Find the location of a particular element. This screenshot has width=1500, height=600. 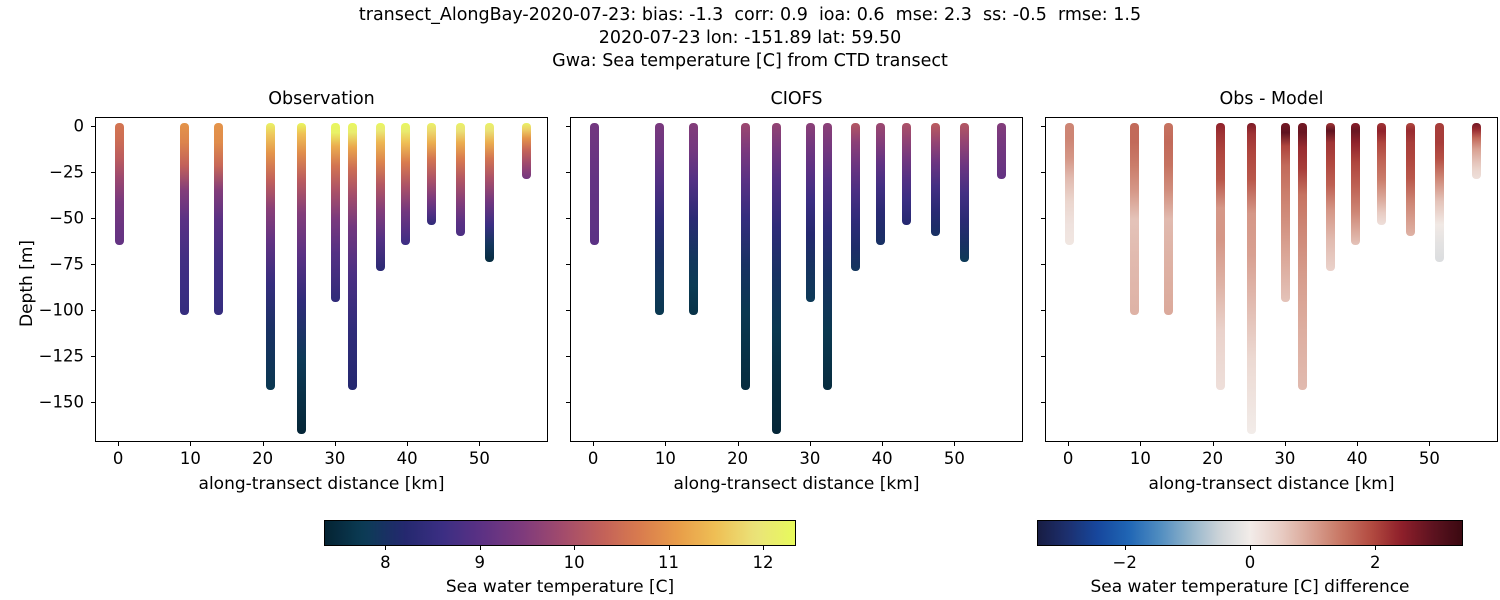

colorbar-tick-label: 12 is located at coordinates (763, 562).